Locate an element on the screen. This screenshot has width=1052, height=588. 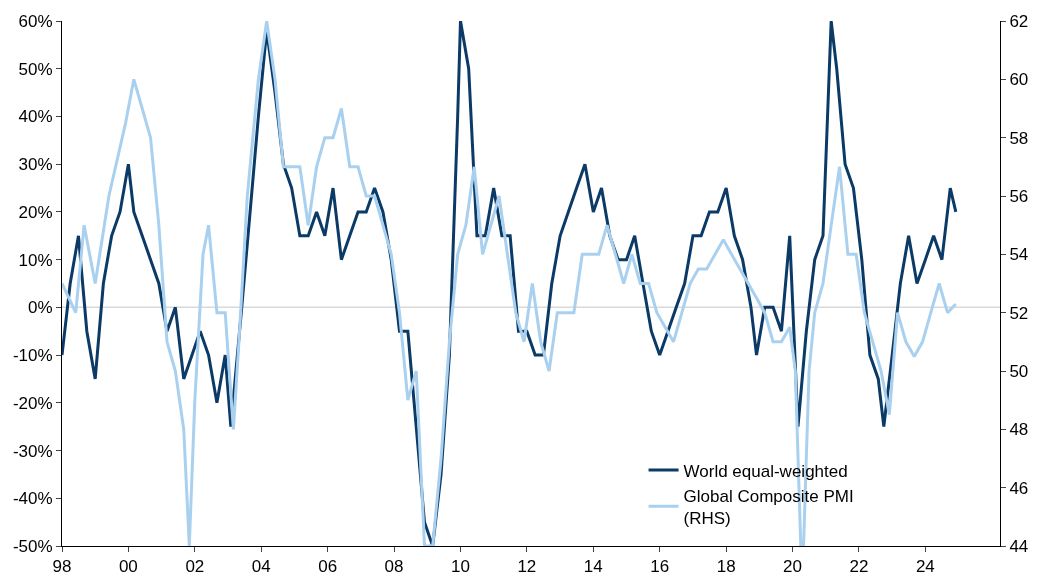
legend-label: Global Composite PMI (RHS) is located at coordinates (768, 507).